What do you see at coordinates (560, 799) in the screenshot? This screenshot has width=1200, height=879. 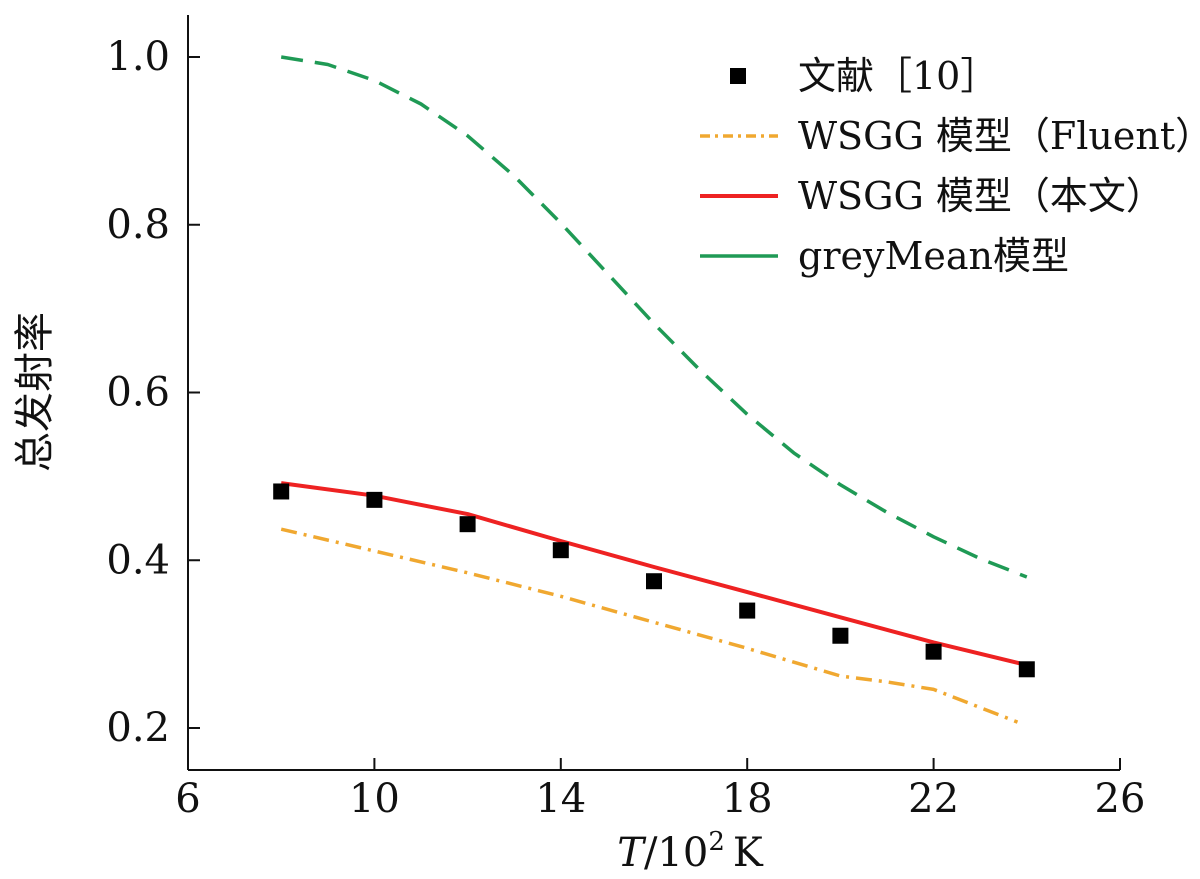 I see `x-tick-label: 14` at bounding box center [560, 799].